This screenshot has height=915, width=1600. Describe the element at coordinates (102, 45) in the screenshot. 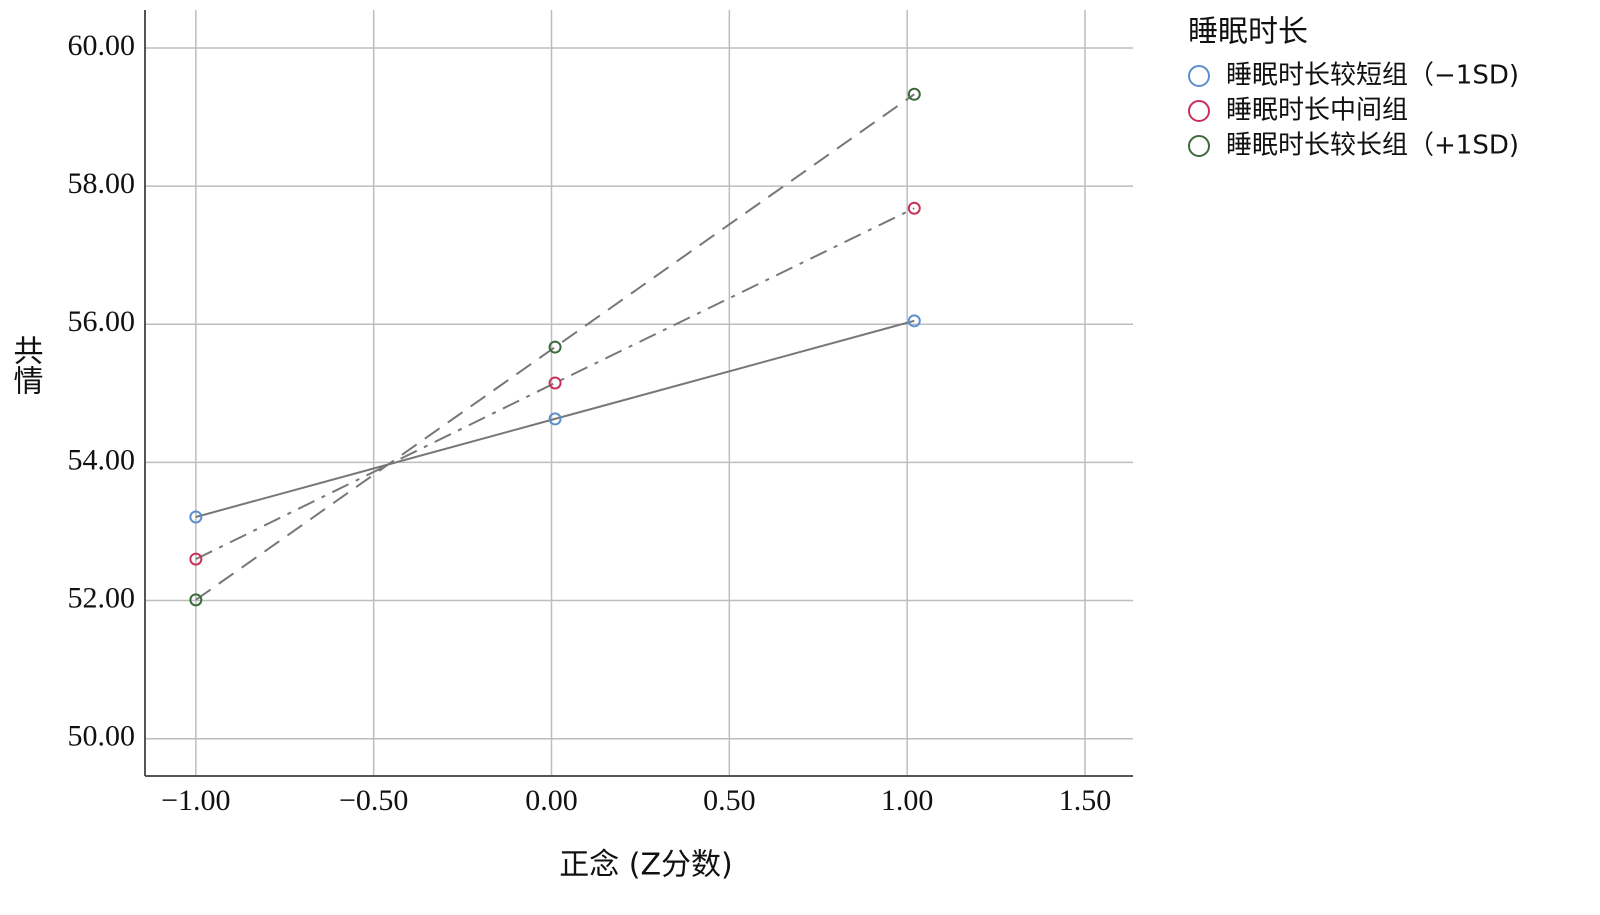

I see `y-tick-label: 60.00` at that location.